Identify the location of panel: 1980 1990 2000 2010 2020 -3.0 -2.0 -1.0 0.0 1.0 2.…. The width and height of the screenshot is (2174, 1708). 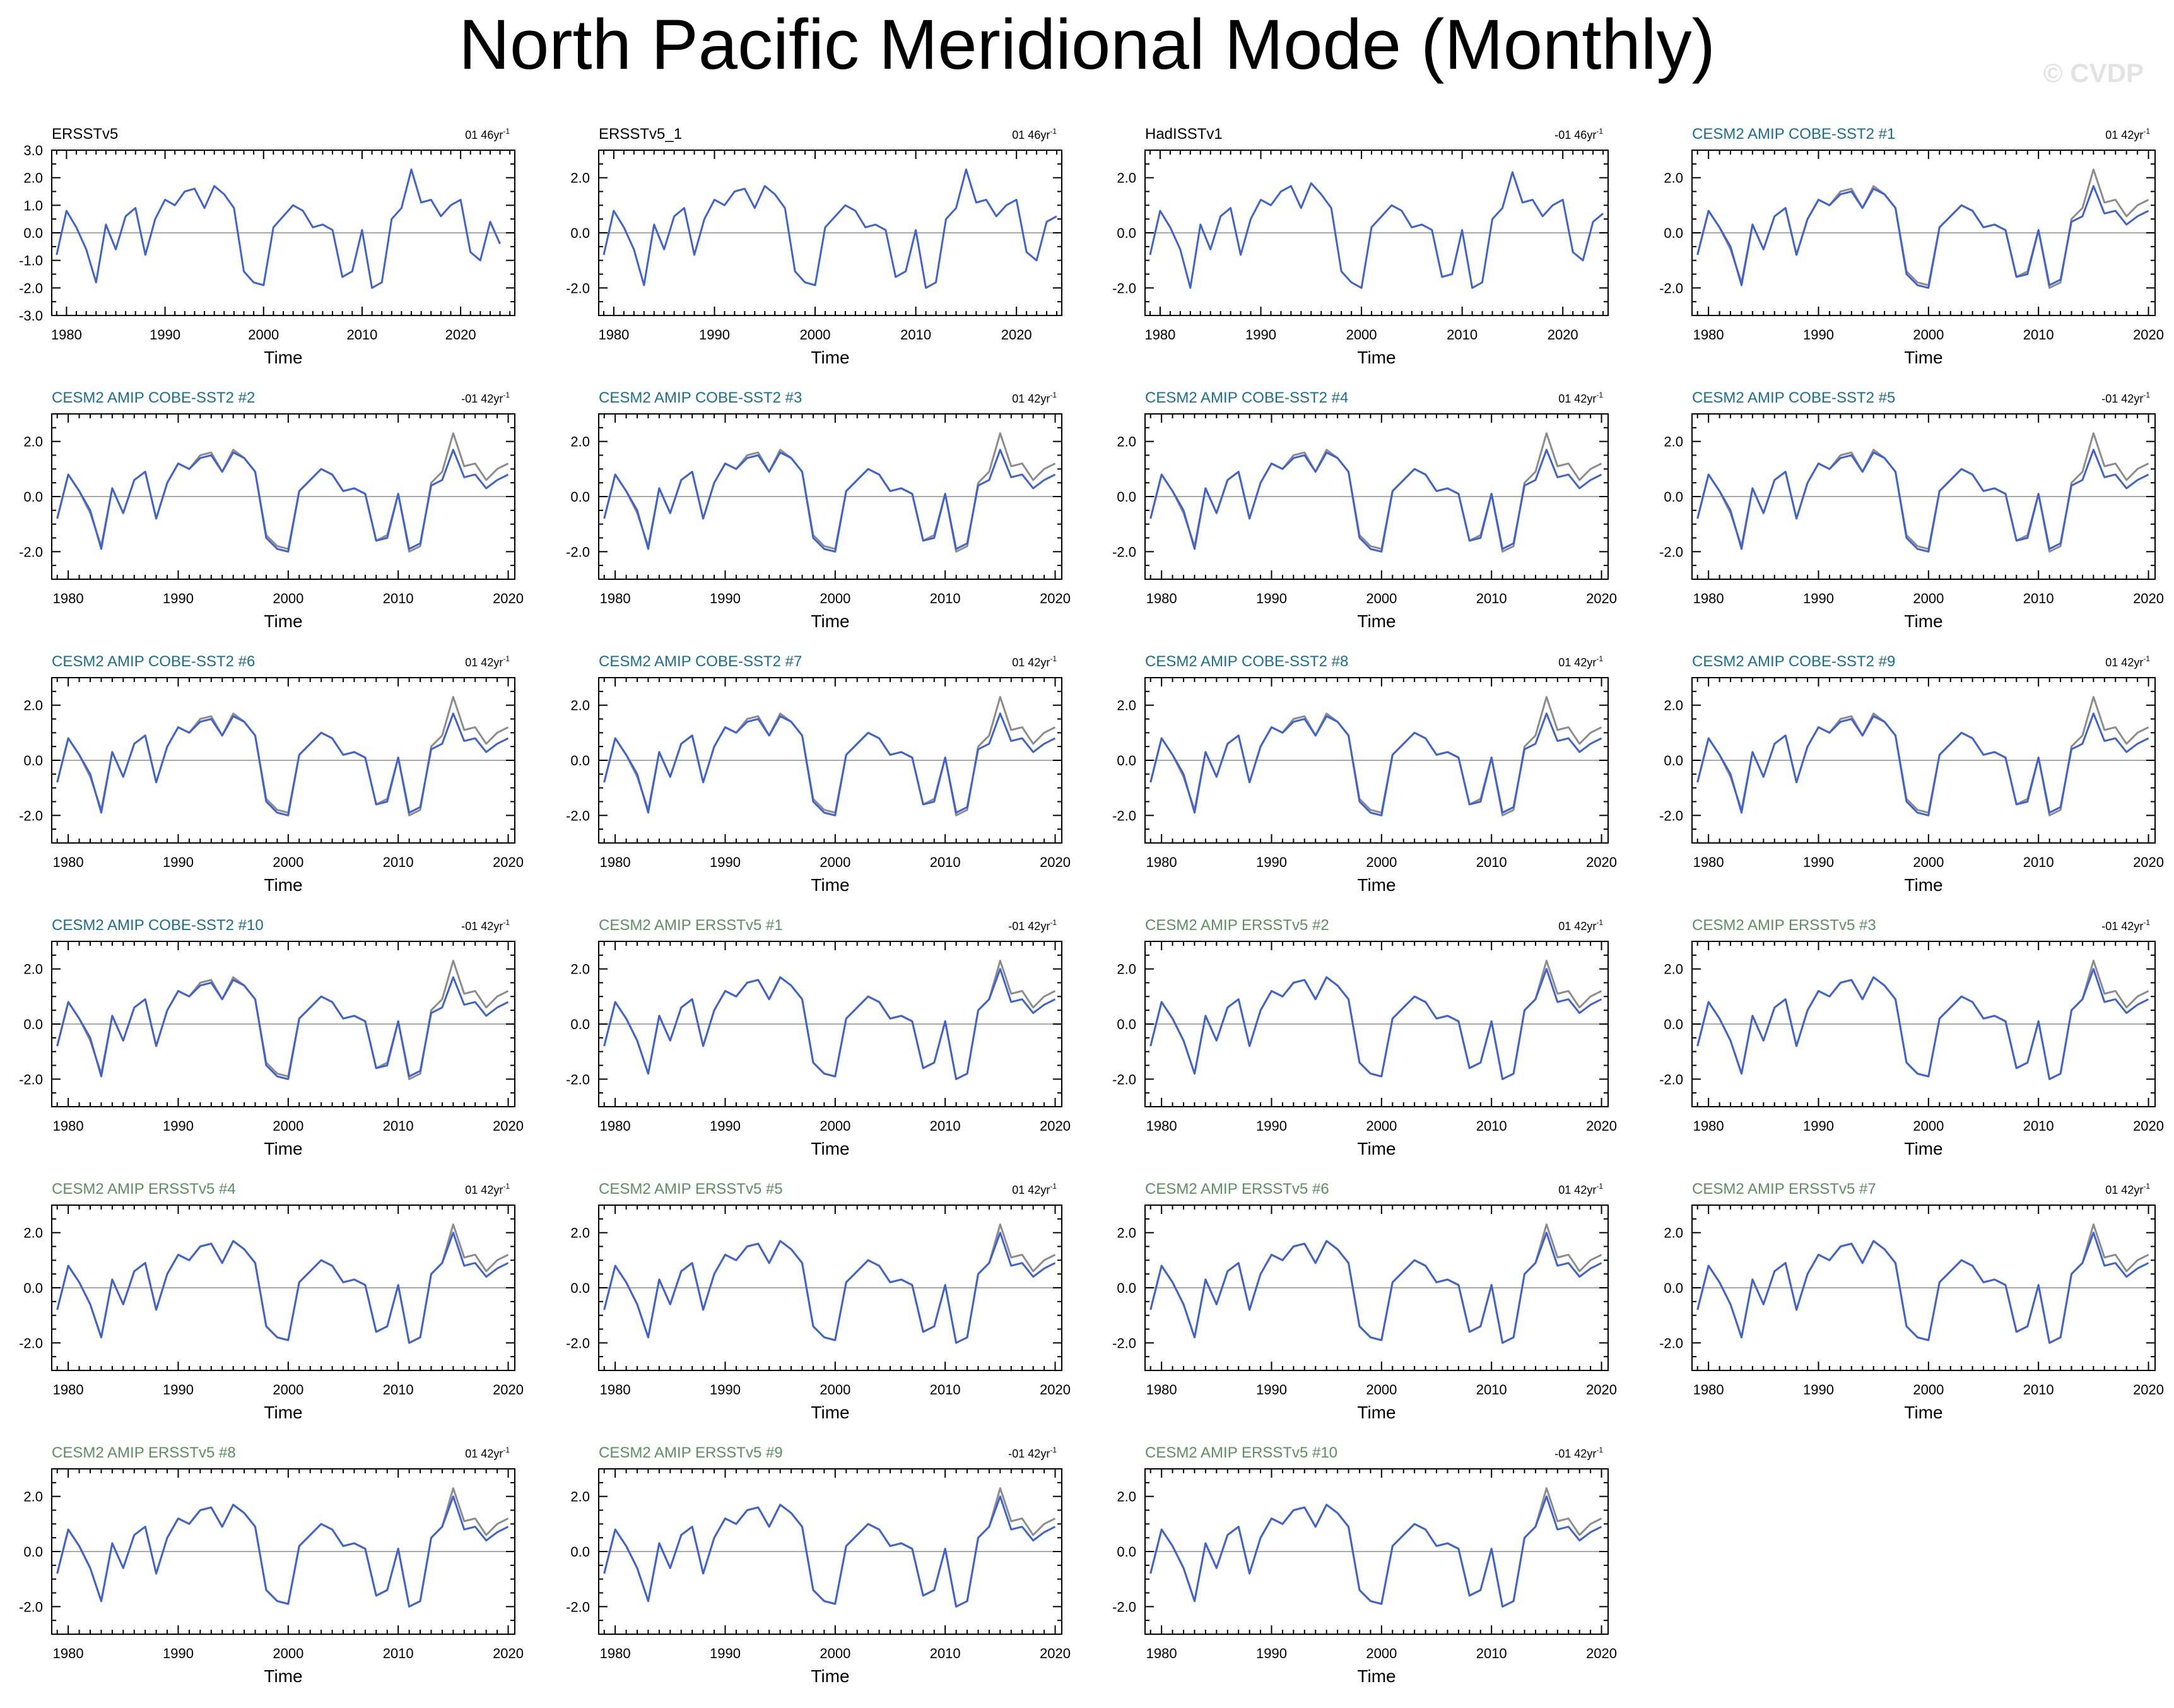
(267, 246).